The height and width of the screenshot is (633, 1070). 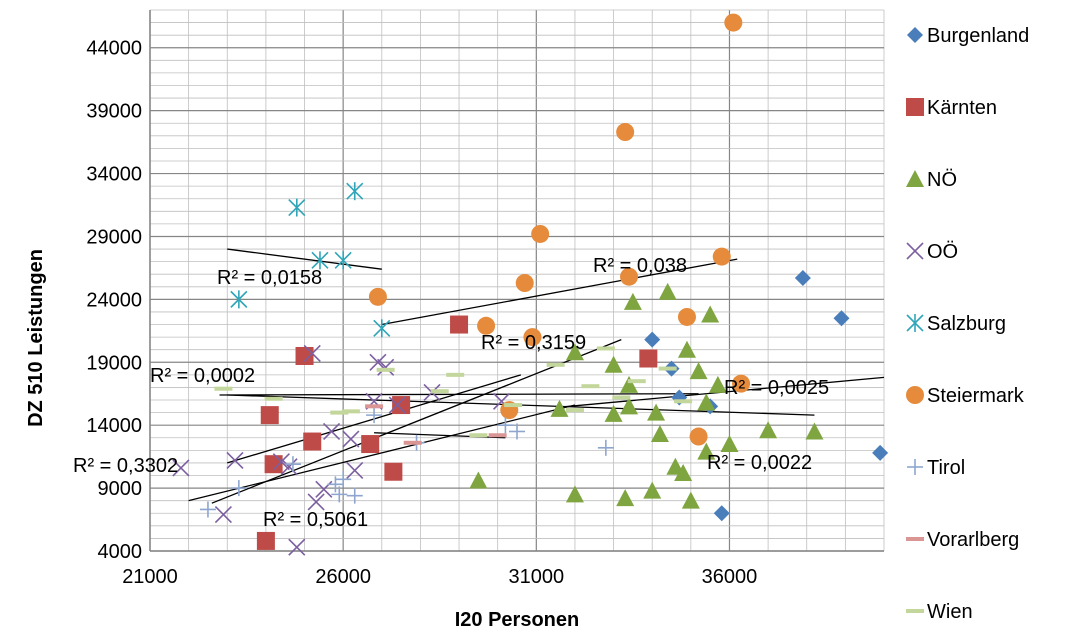 I want to click on legend-label: Salzburg, so click(x=966, y=324).